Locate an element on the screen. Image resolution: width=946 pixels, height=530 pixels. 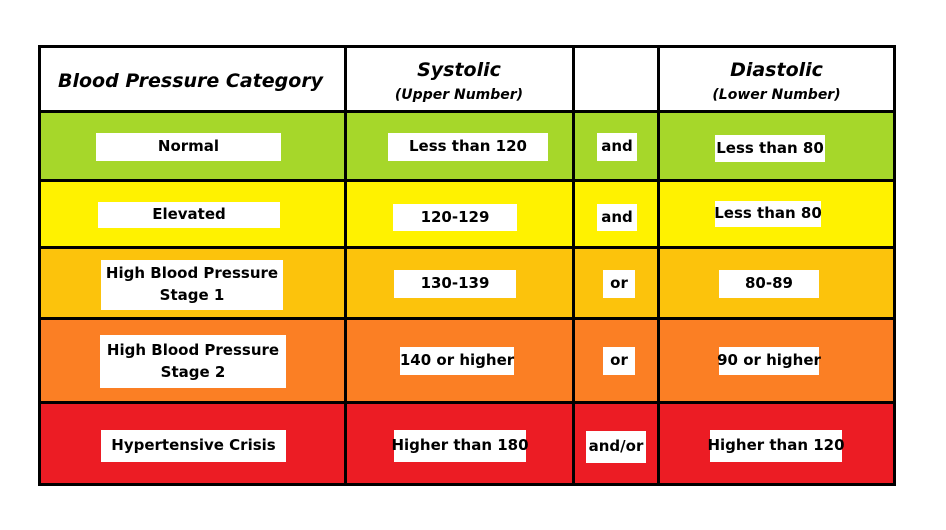
category-line: Stage 1 is located at coordinates (192, 295).